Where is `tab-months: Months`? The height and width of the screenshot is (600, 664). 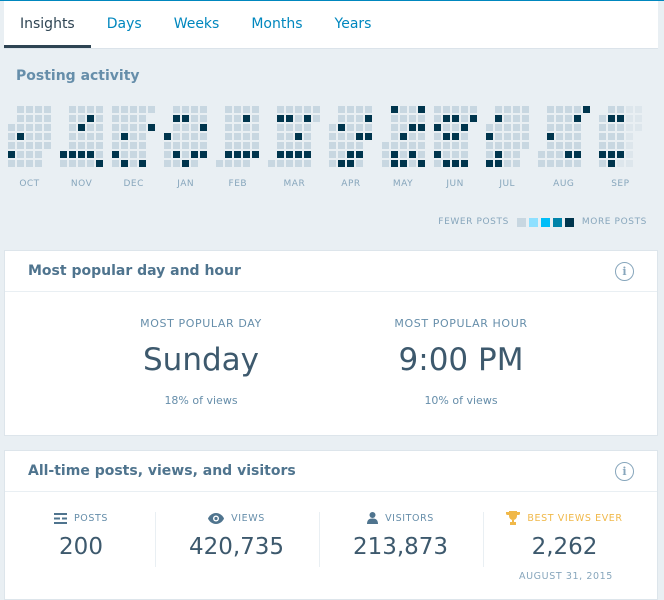
tab-months: Months is located at coordinates (277, 24).